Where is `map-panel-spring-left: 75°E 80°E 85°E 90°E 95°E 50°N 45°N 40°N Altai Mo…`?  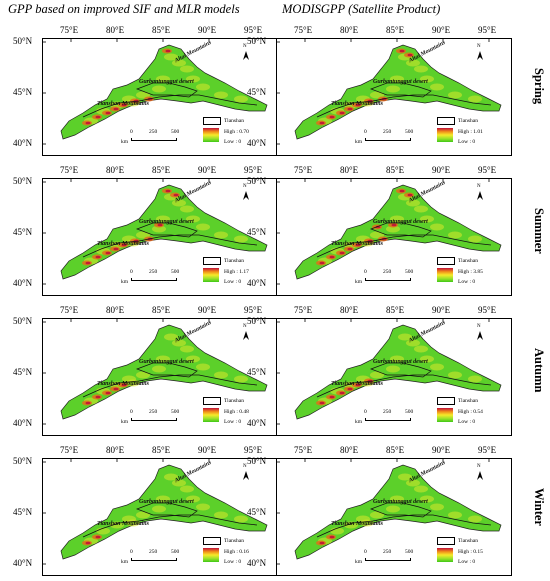 map-panel-spring-left: 75°E 80°E 85°E 90°E 95°E 50°N 45°N 40°N Altai Mo… is located at coordinates (145, 90).